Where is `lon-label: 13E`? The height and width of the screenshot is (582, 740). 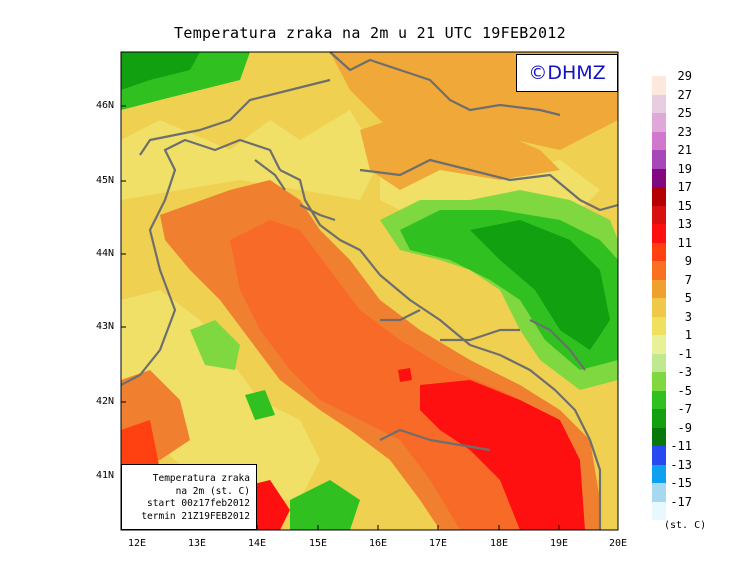 lon-label: 13E is located at coordinates (197, 543).